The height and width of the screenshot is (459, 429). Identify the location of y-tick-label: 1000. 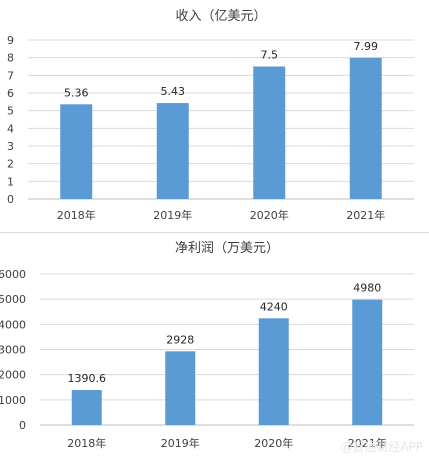
(13, 400).